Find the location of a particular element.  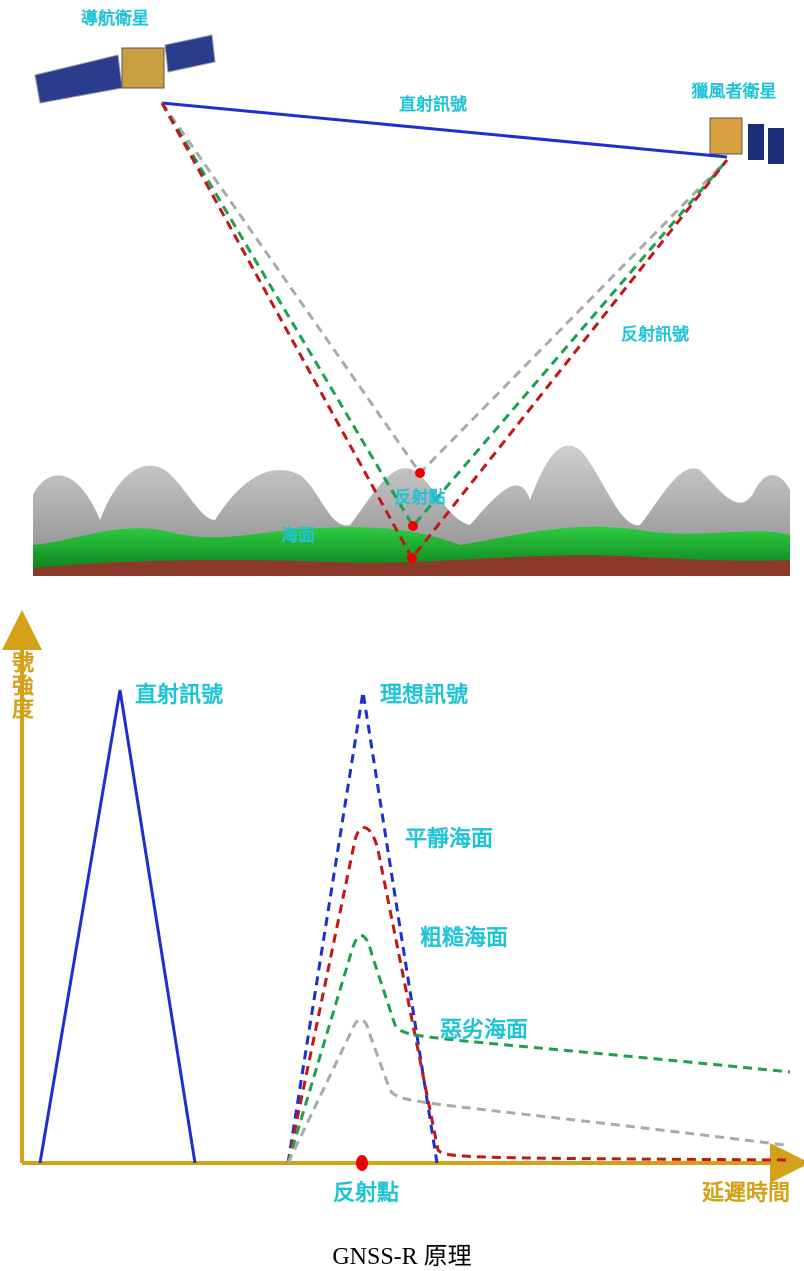

rough-sea-label: 粗糙海面 is located at coordinates (464, 938).